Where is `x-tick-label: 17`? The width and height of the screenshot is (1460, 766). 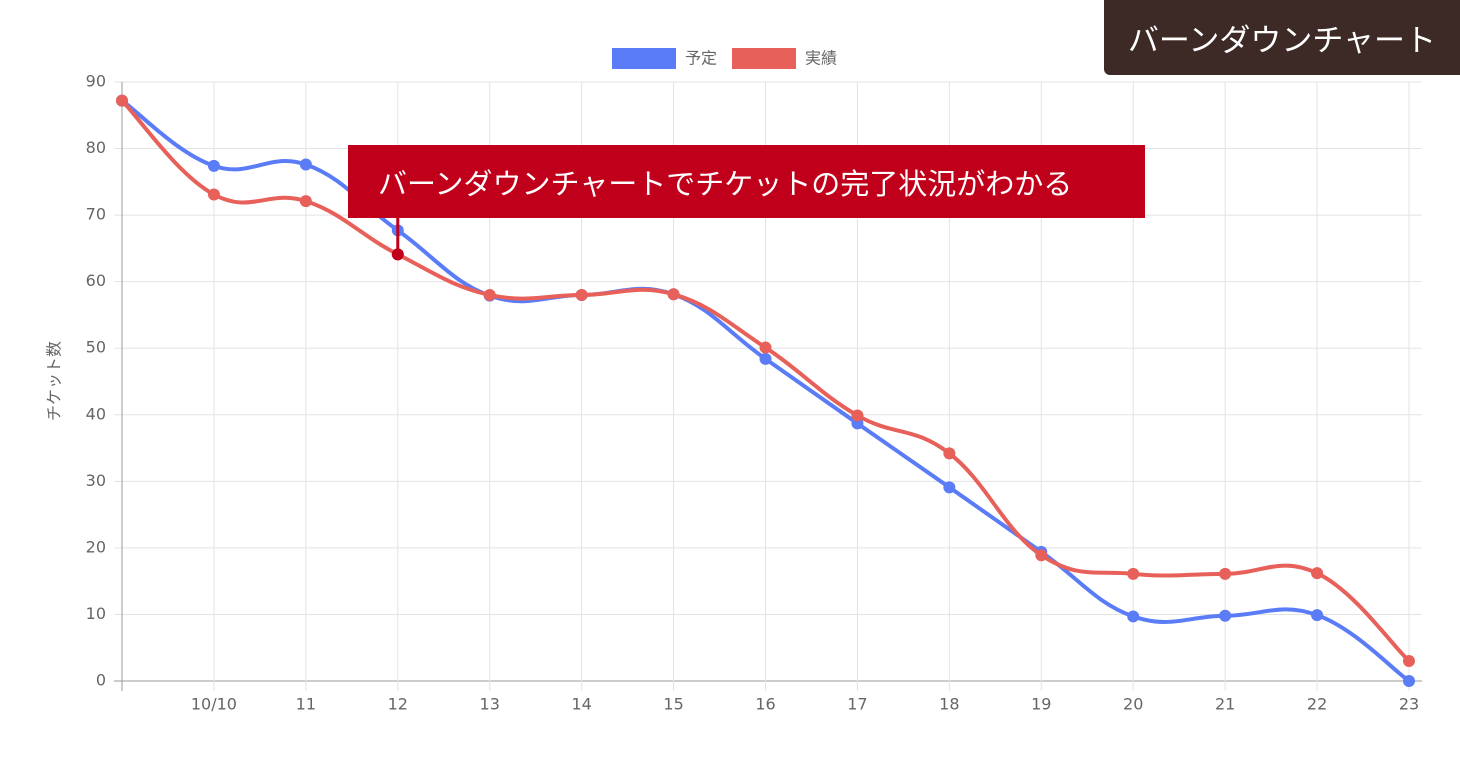
x-tick-label: 17 is located at coordinates (857, 704).